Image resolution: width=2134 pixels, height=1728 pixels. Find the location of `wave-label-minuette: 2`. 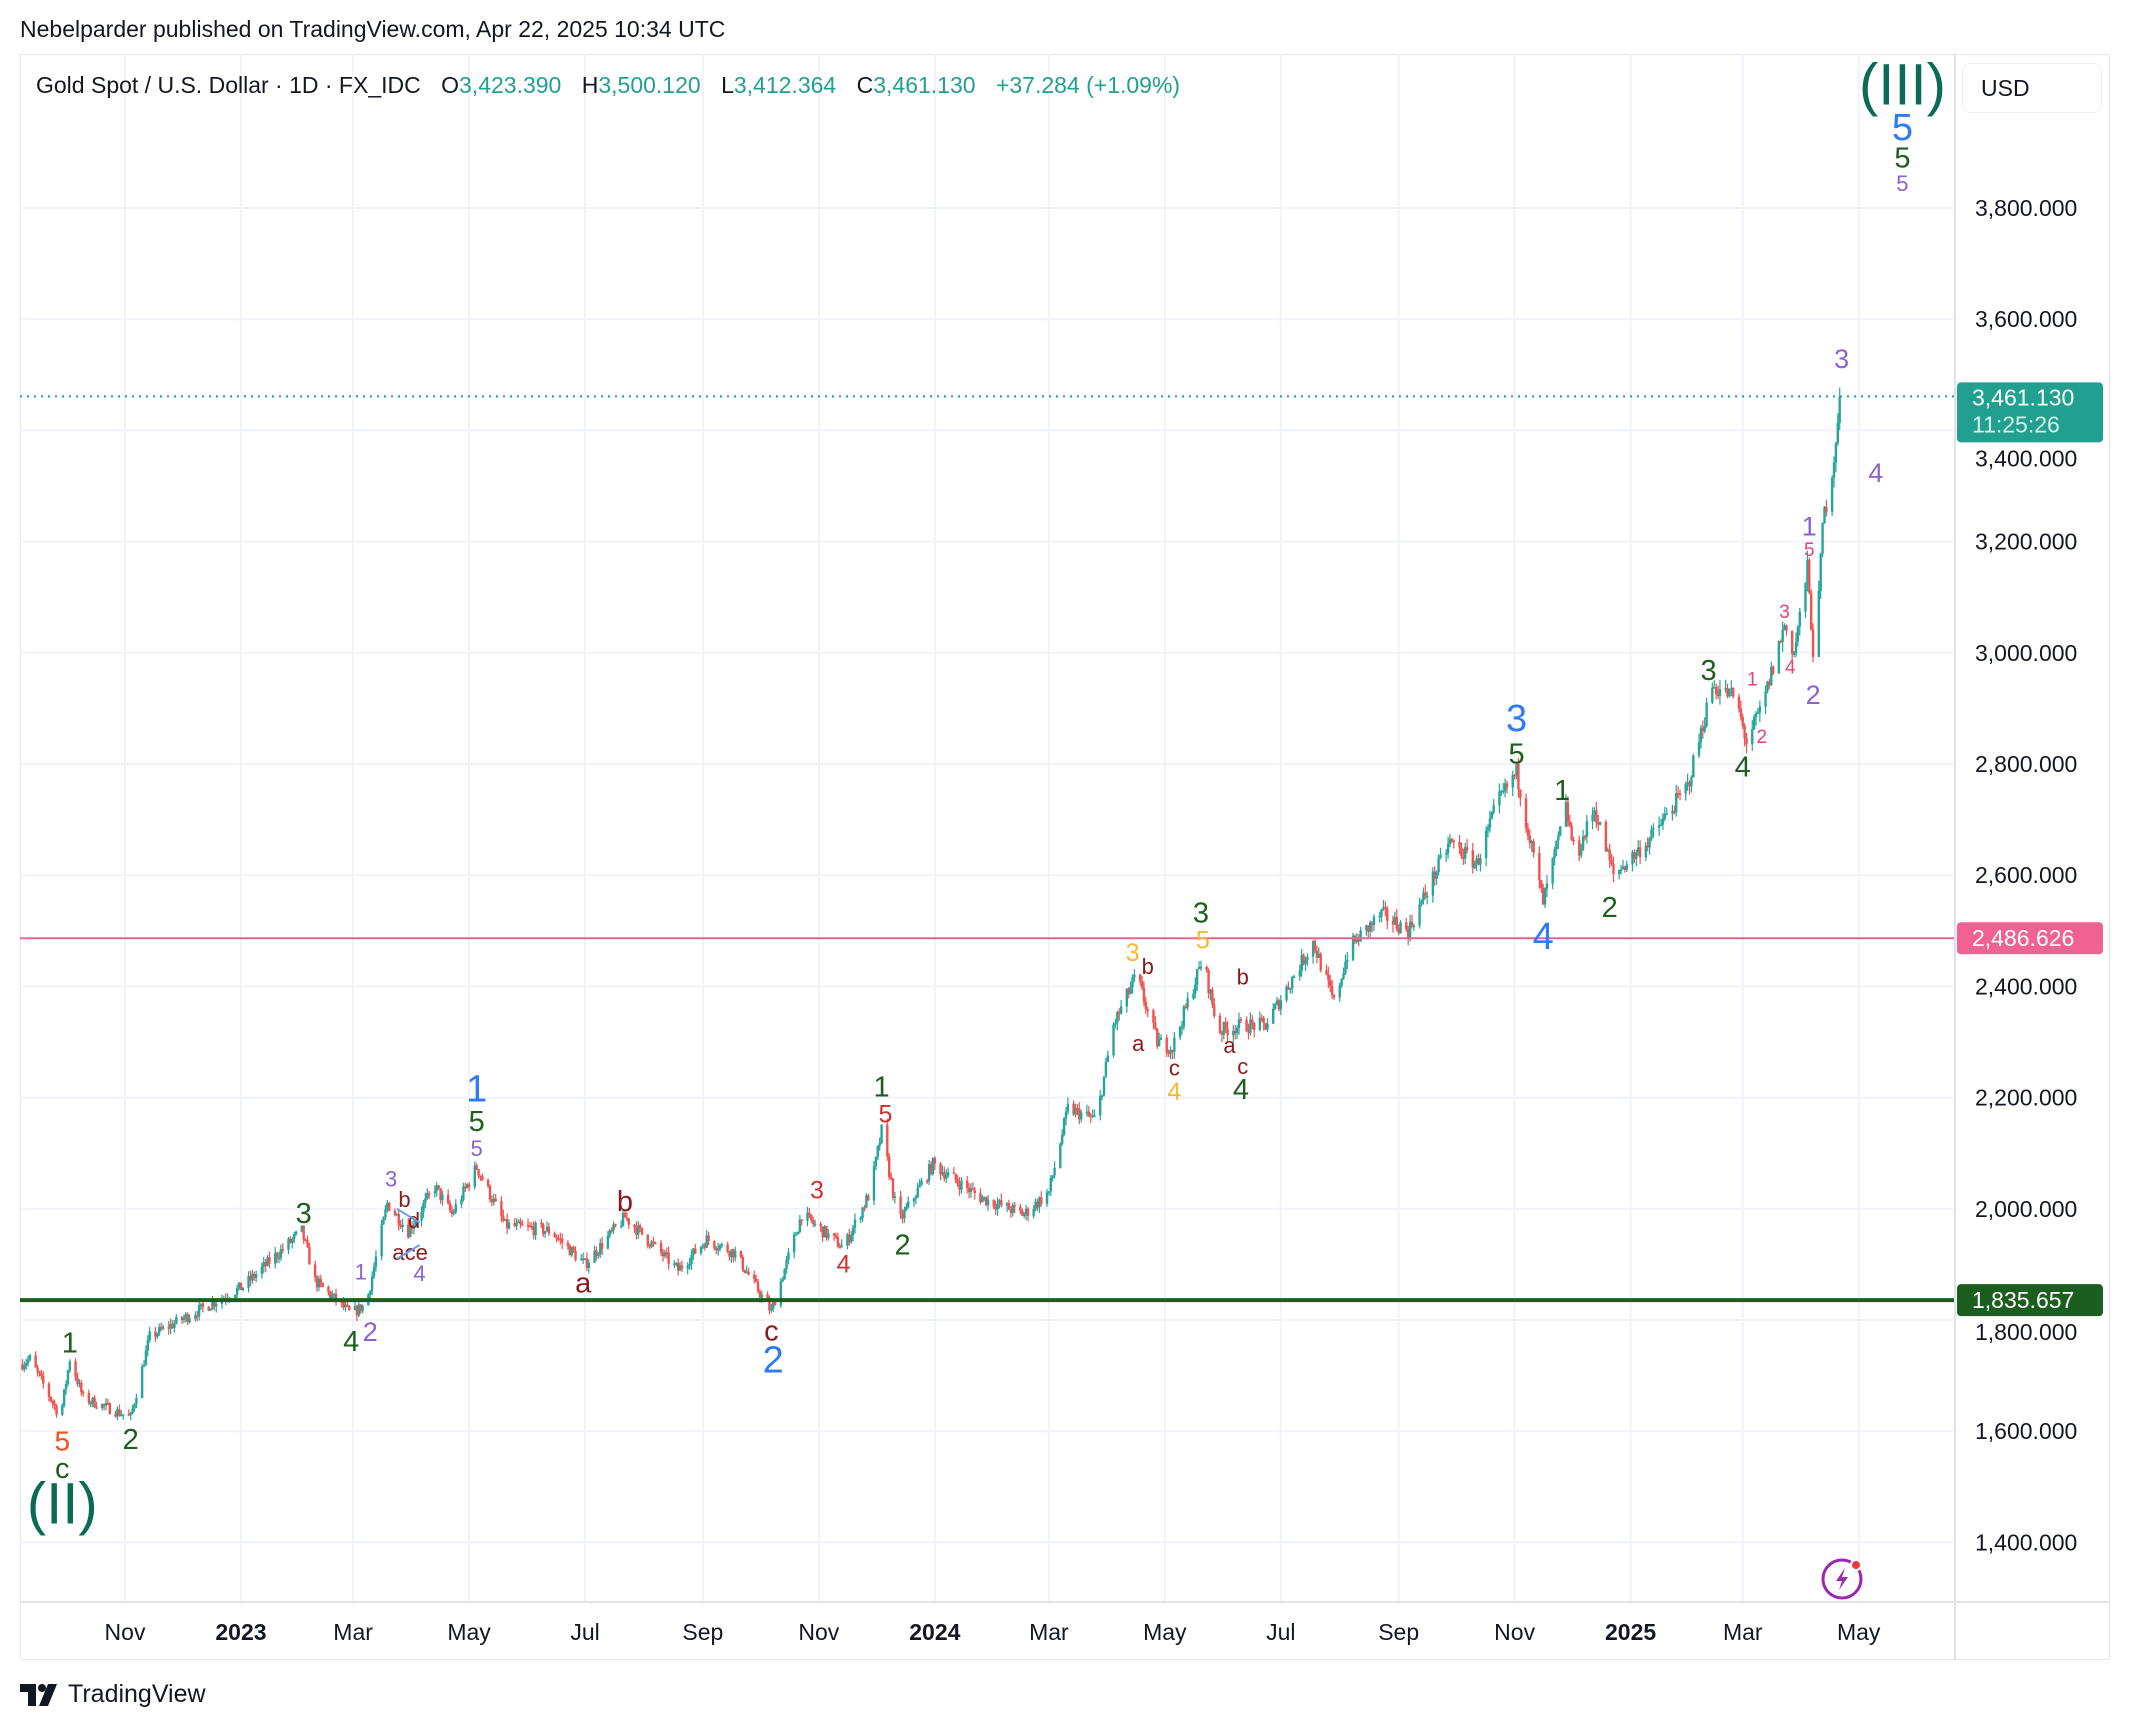

wave-label-minuette: 2 is located at coordinates (1761, 737).